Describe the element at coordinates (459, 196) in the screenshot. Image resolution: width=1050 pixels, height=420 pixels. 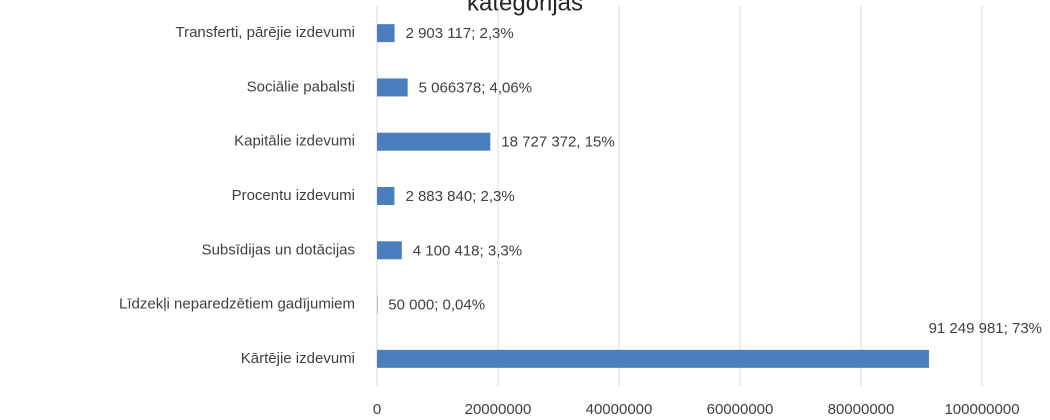
I see `data-label: 2 883 840; 2,3%` at that location.